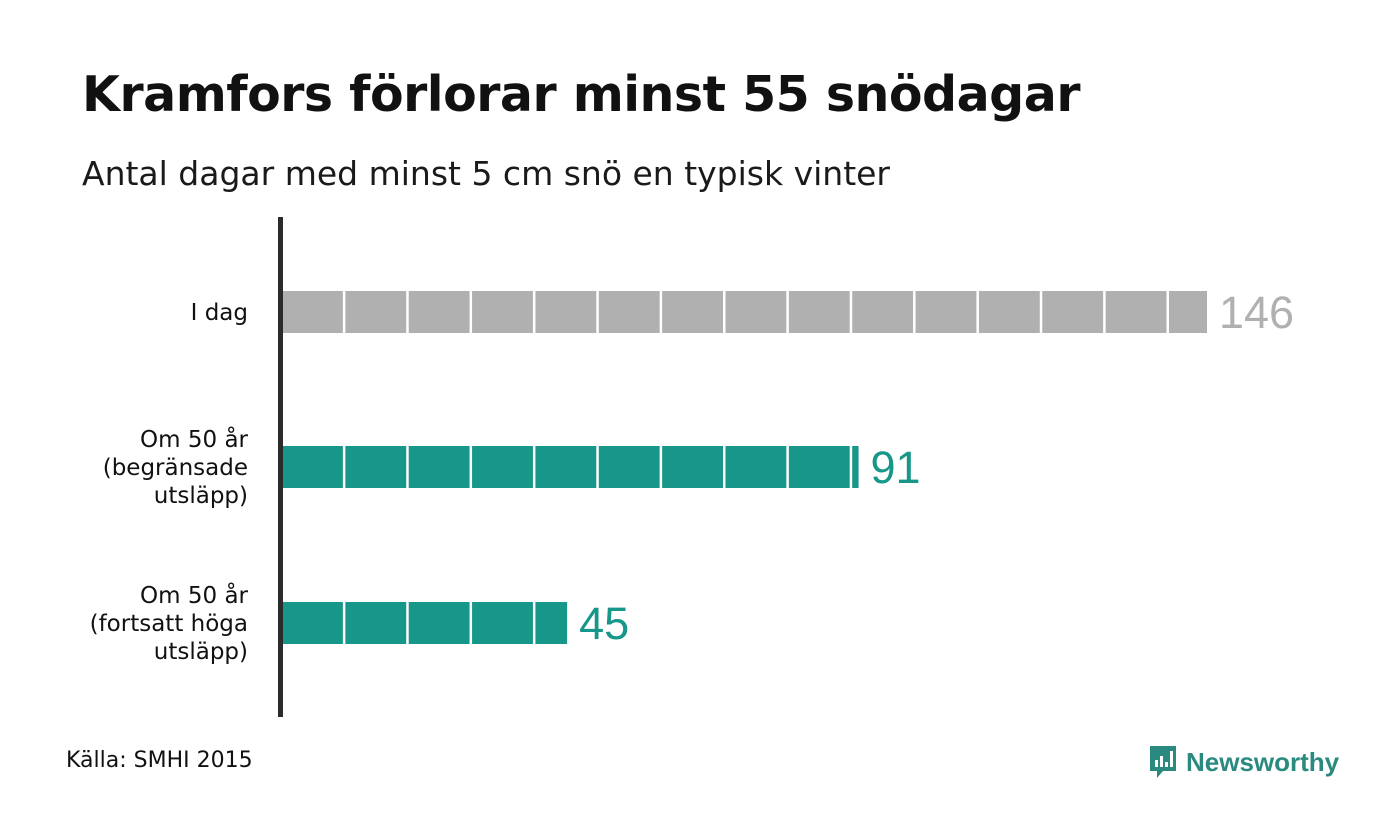  I want to click on baseline-axis, so click(280, 467).